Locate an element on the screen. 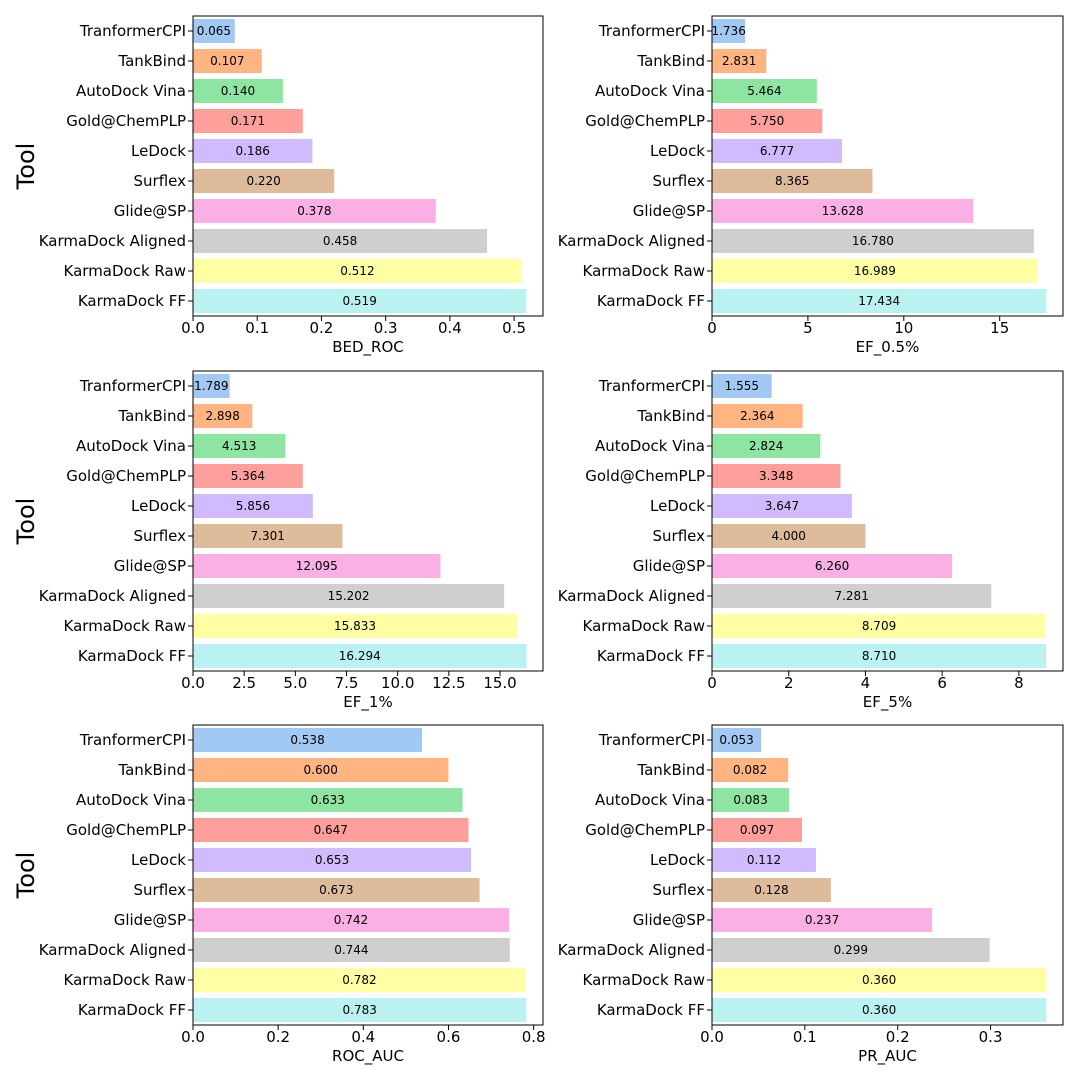 This screenshot has width=1080, height=1080. x-tick-label: 15 is located at coordinates (999, 328).